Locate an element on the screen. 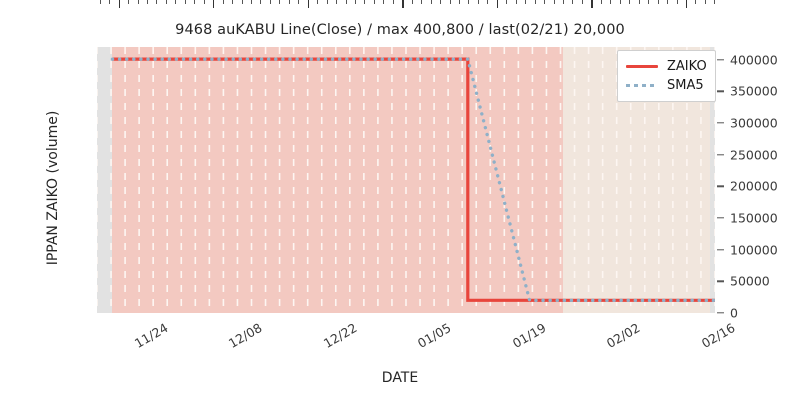 The width and height of the screenshot is (800, 400). y-tick-label: 400000 is located at coordinates (754, 60).